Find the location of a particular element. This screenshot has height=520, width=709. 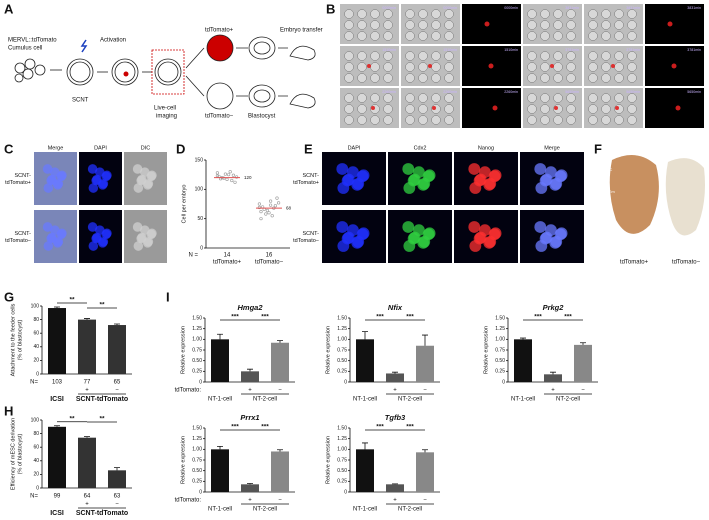

y-tick-label: 0.75 is located at coordinates (342, 350).